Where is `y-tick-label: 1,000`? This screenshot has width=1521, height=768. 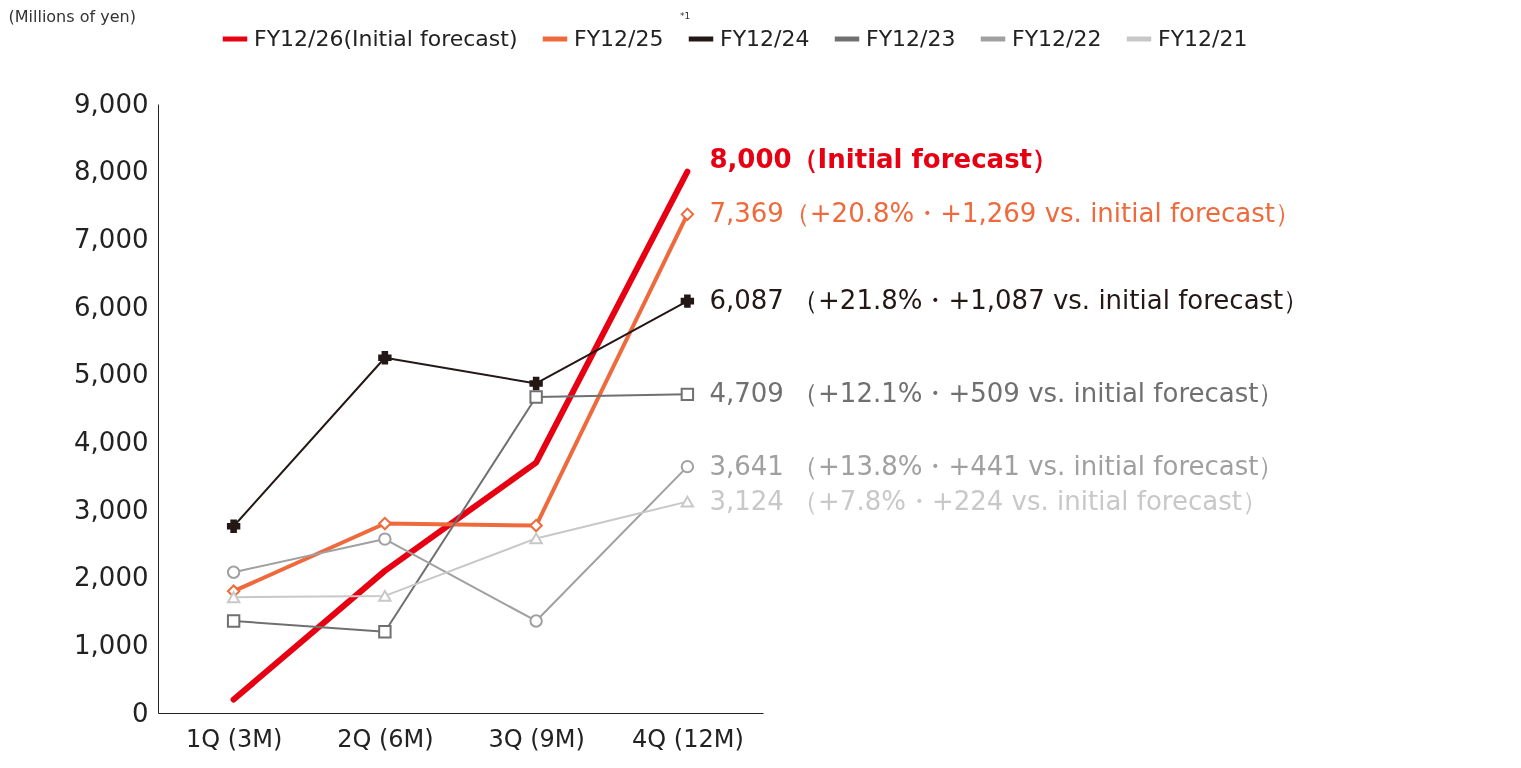
y-tick-label: 1,000 is located at coordinates (111, 644).